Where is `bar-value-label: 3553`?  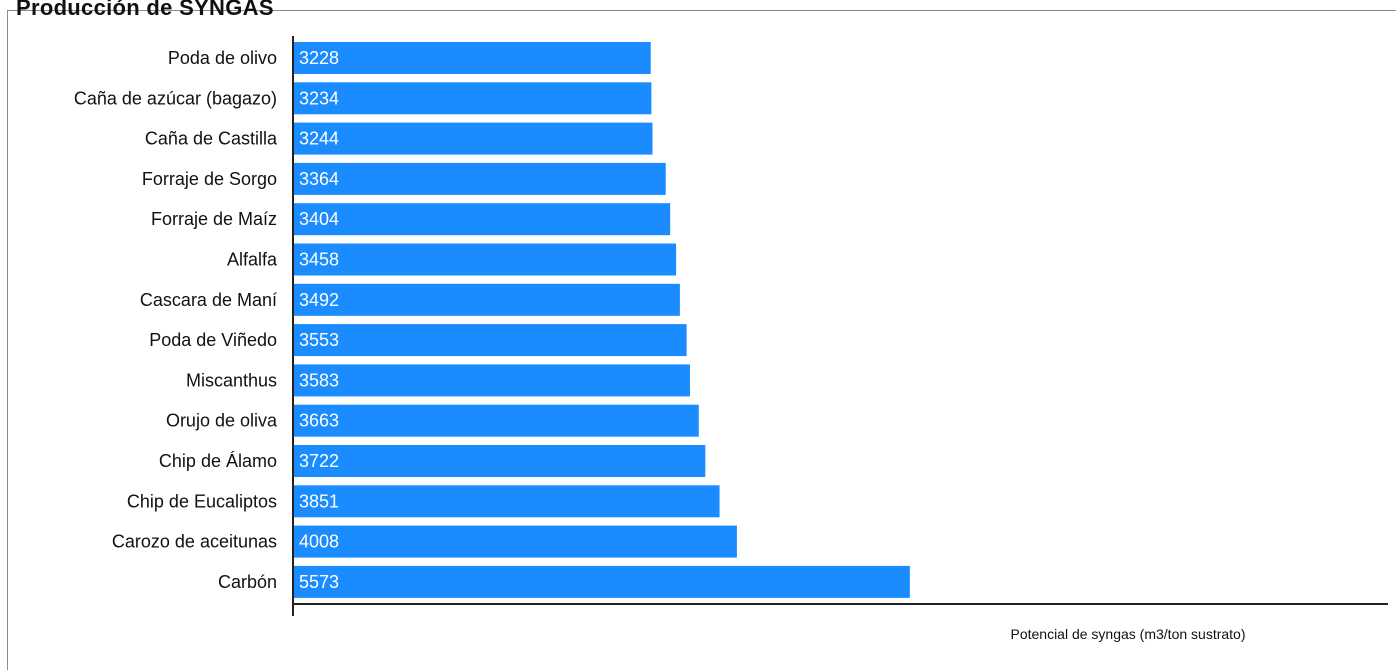 bar-value-label: 3553 is located at coordinates (319, 340).